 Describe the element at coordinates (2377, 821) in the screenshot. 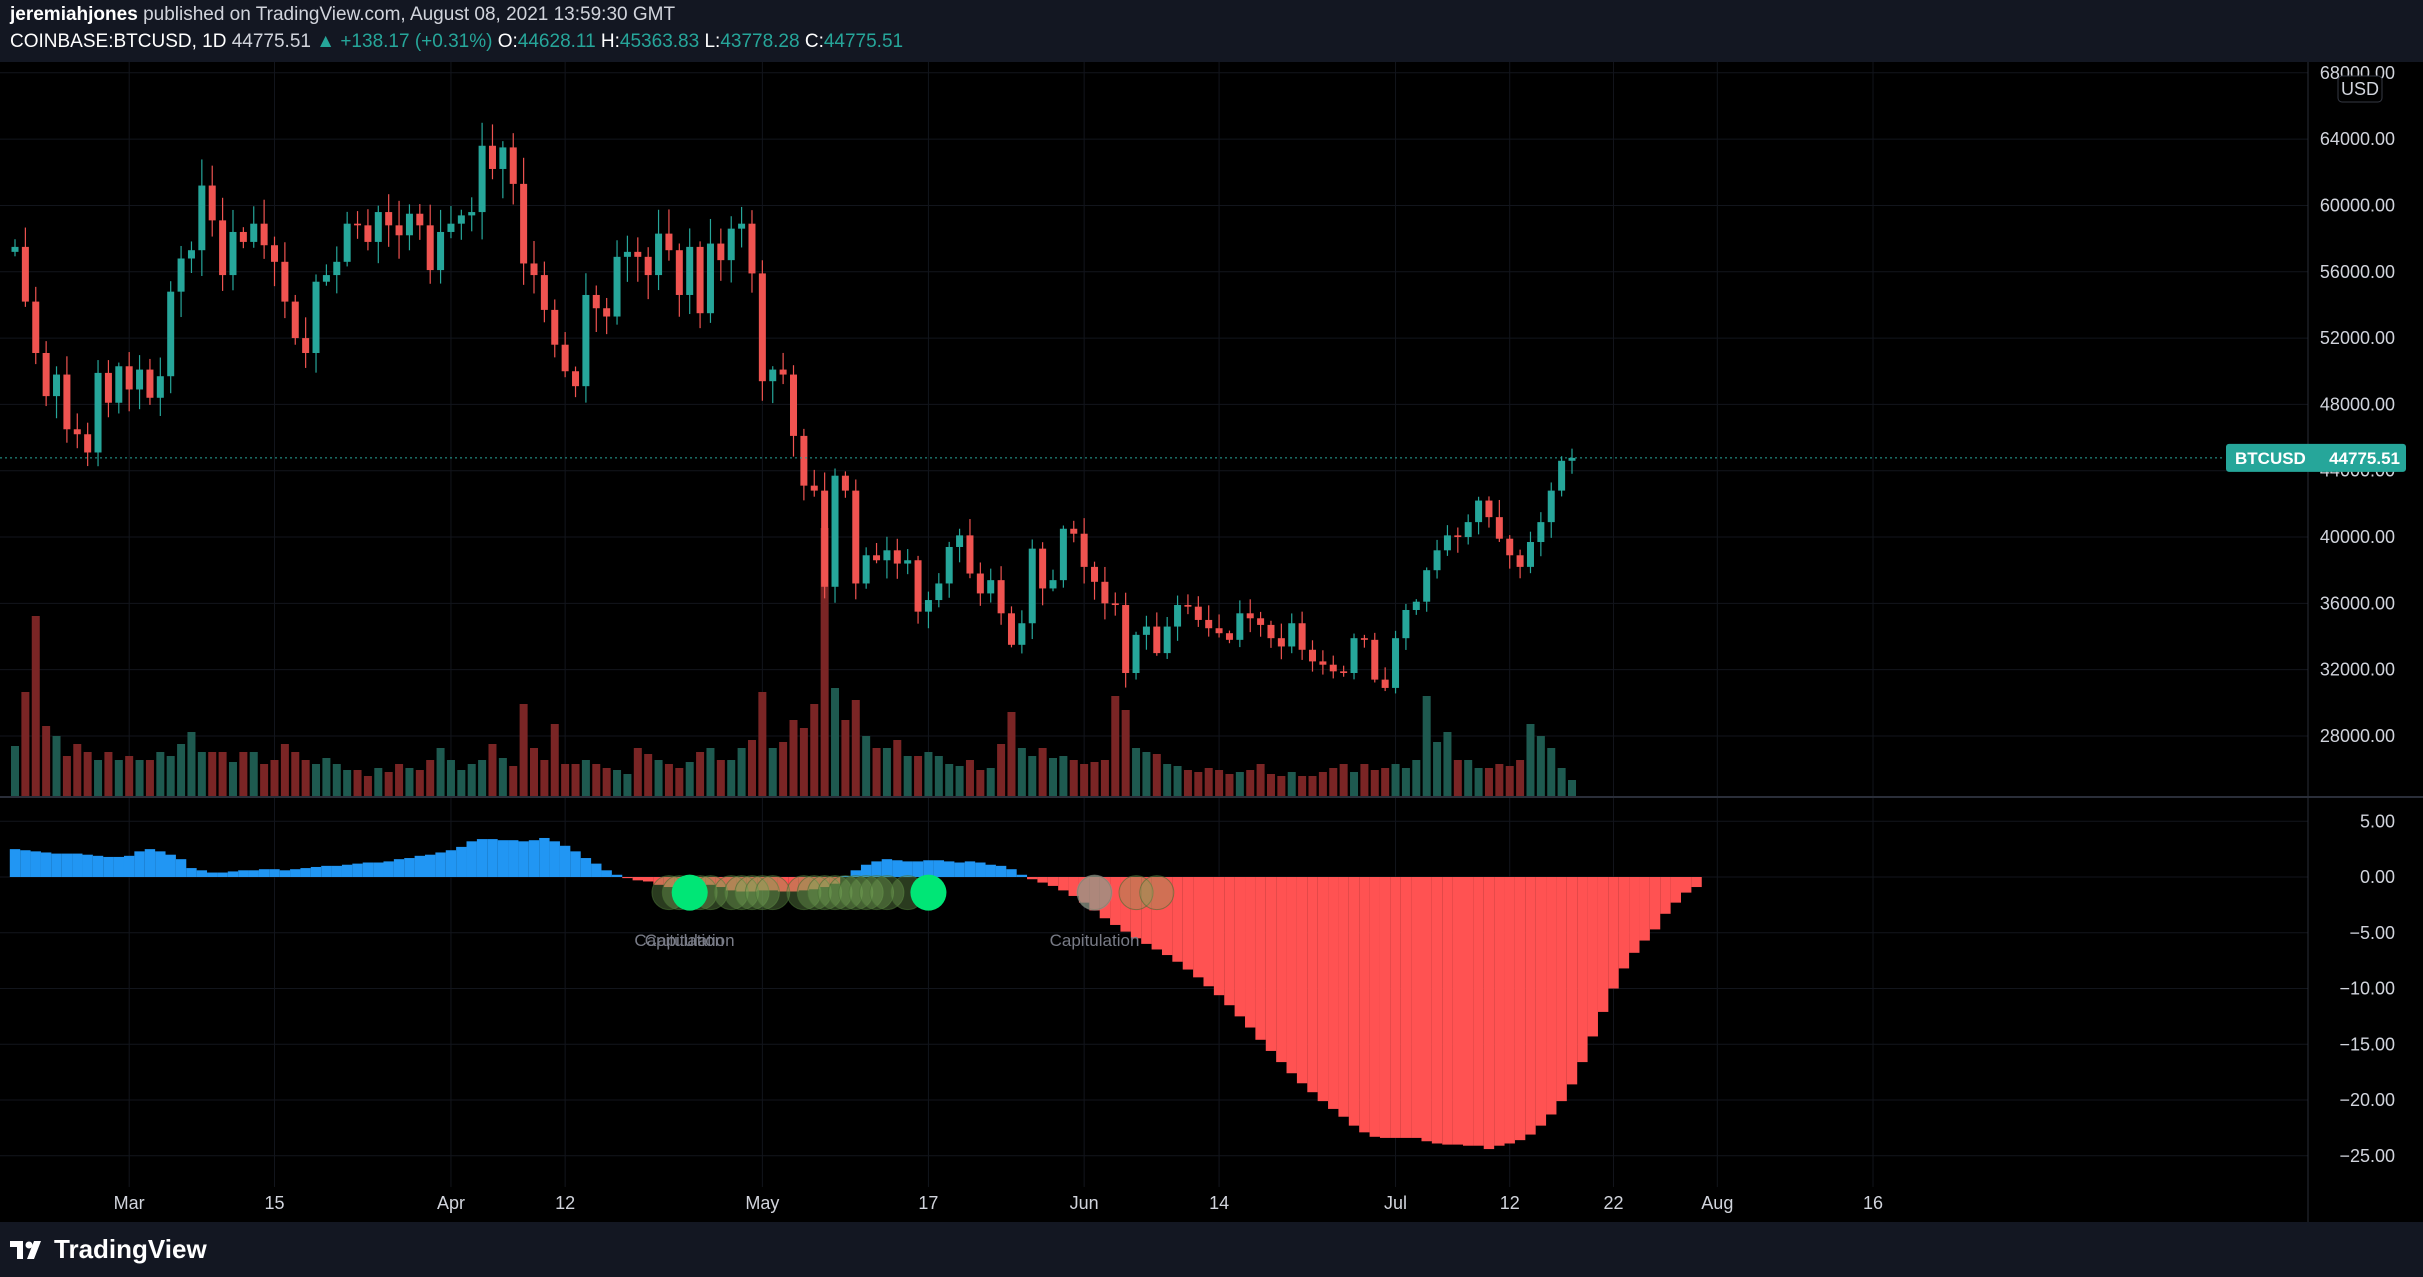

I see `osc-tick-label: 5.00` at that location.